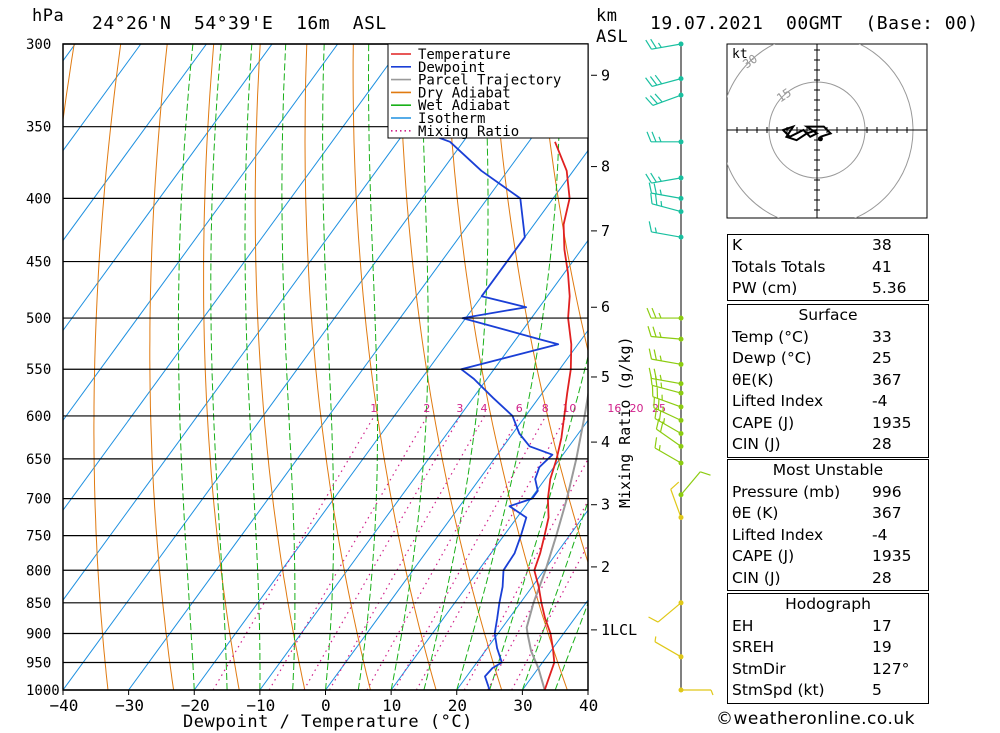 Image resolution: width=1000 pixels, height=733 pixels. I want to click on dewpoint-line, so click(488, 367).